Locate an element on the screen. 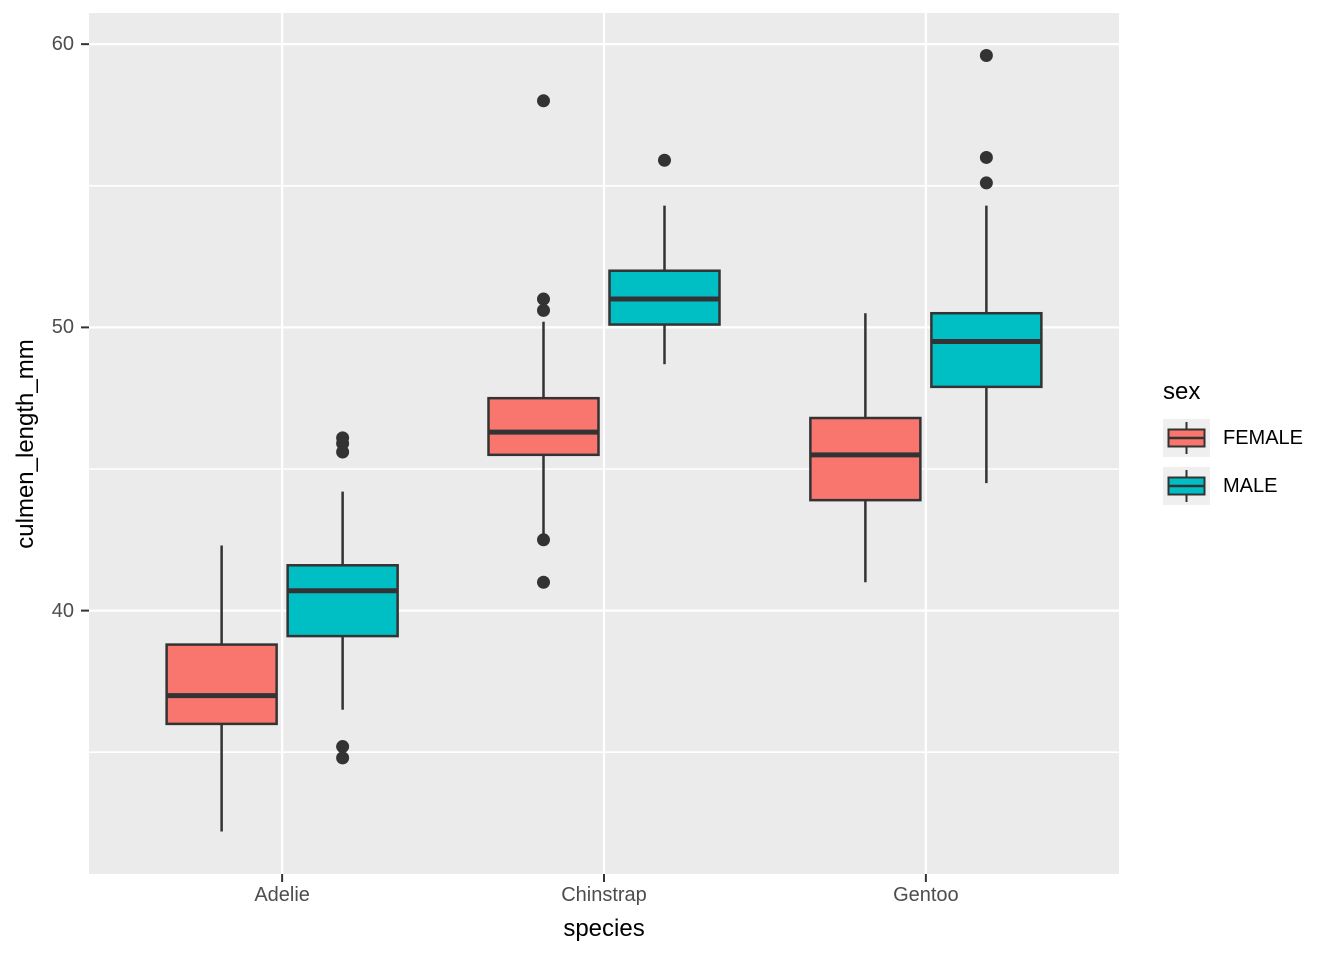 This screenshot has height=960, width=1344. boxplot-female-gentoo is located at coordinates (865, 448).